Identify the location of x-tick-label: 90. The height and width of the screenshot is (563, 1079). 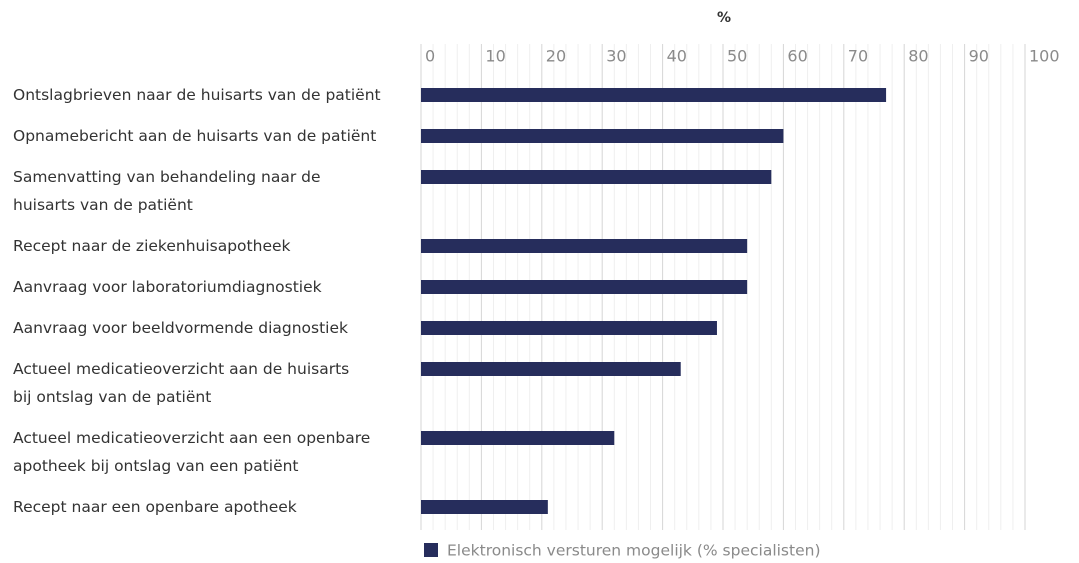
(979, 56).